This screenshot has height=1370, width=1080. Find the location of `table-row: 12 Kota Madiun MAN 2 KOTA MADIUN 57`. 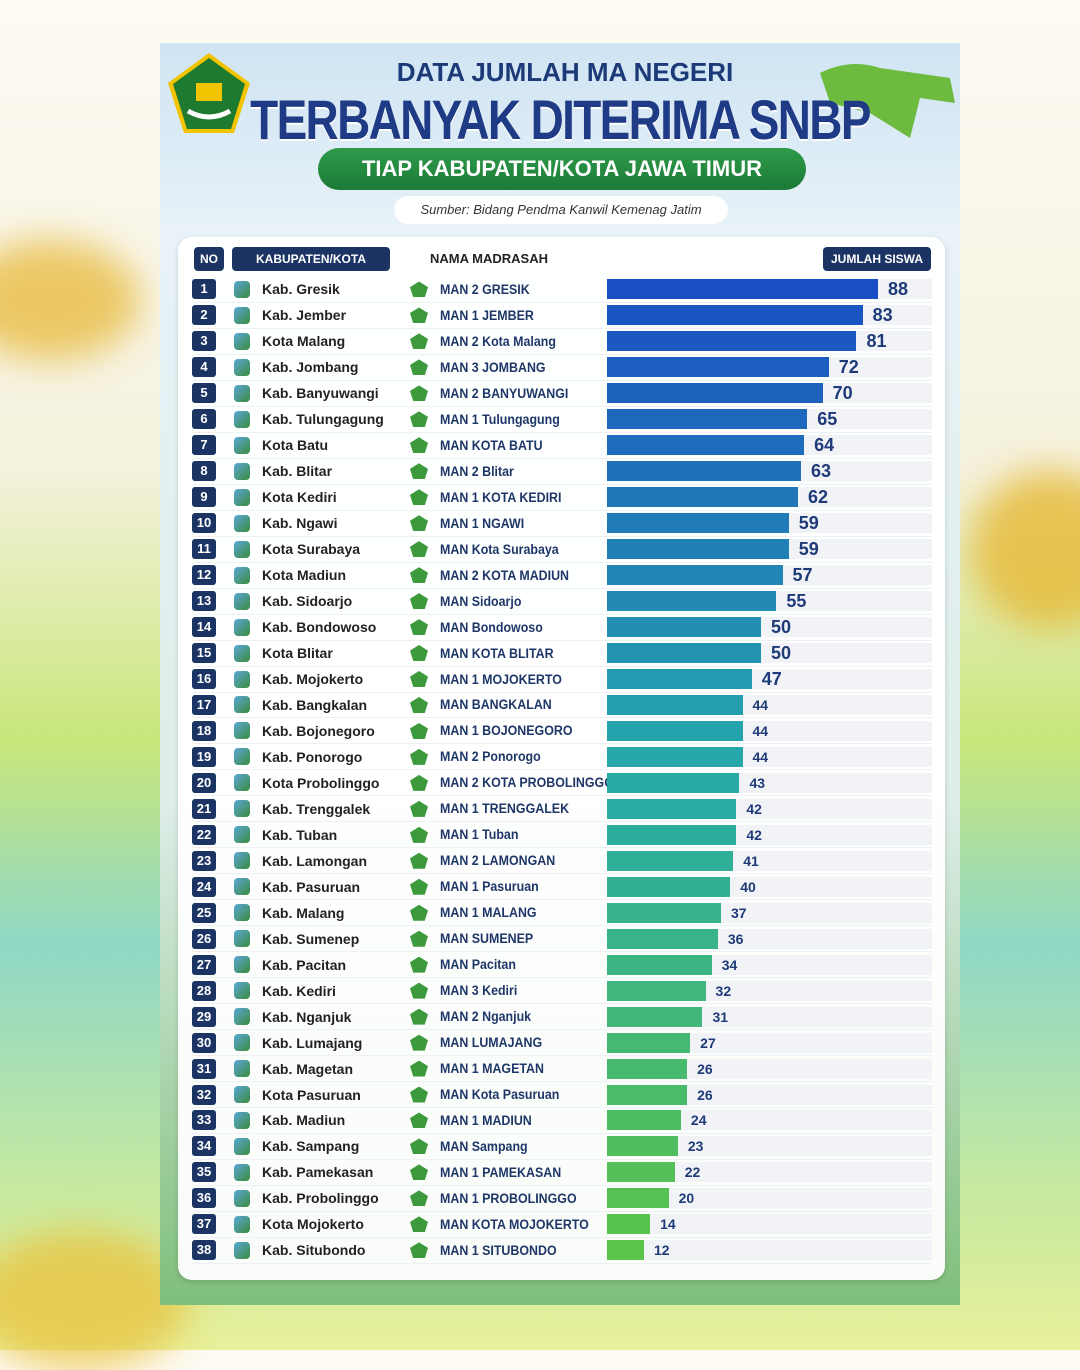

table-row: 12 Kota Madiun MAN 2 KOTA MADIUN 57 is located at coordinates (562, 576).